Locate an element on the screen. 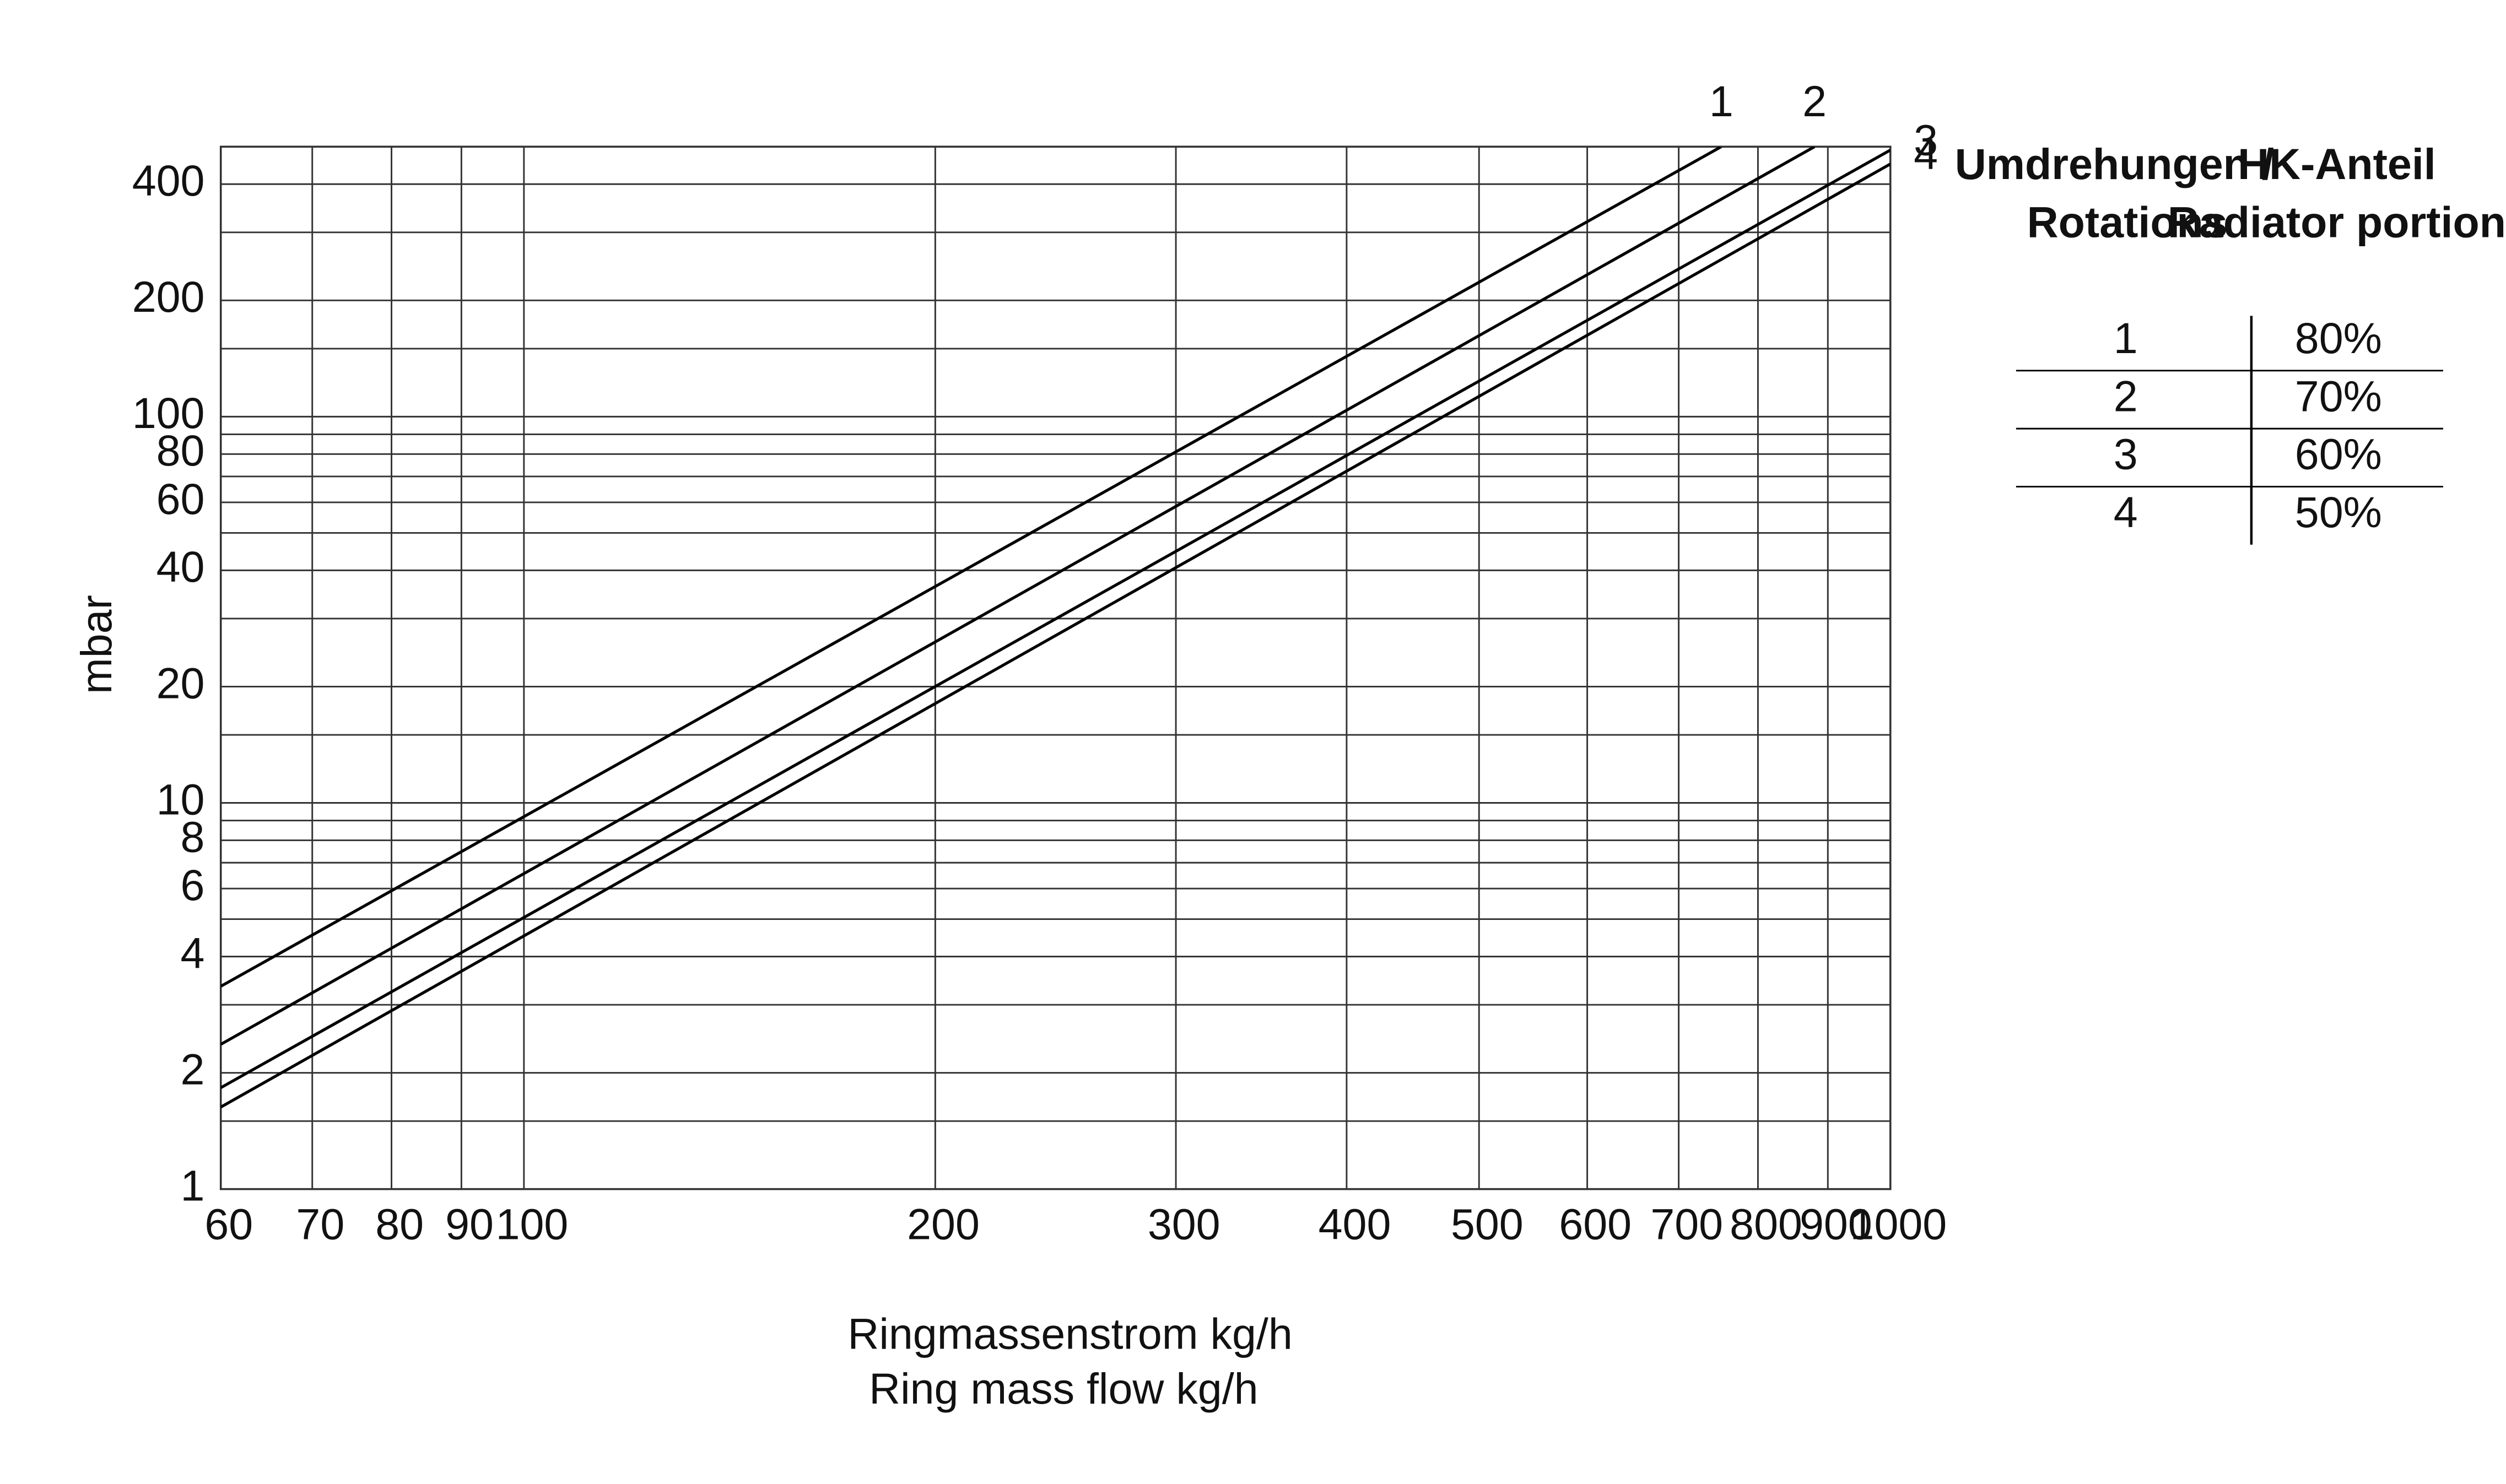 This screenshot has width=2506, height=1484. y-tick-label: 200 is located at coordinates (168, 297).